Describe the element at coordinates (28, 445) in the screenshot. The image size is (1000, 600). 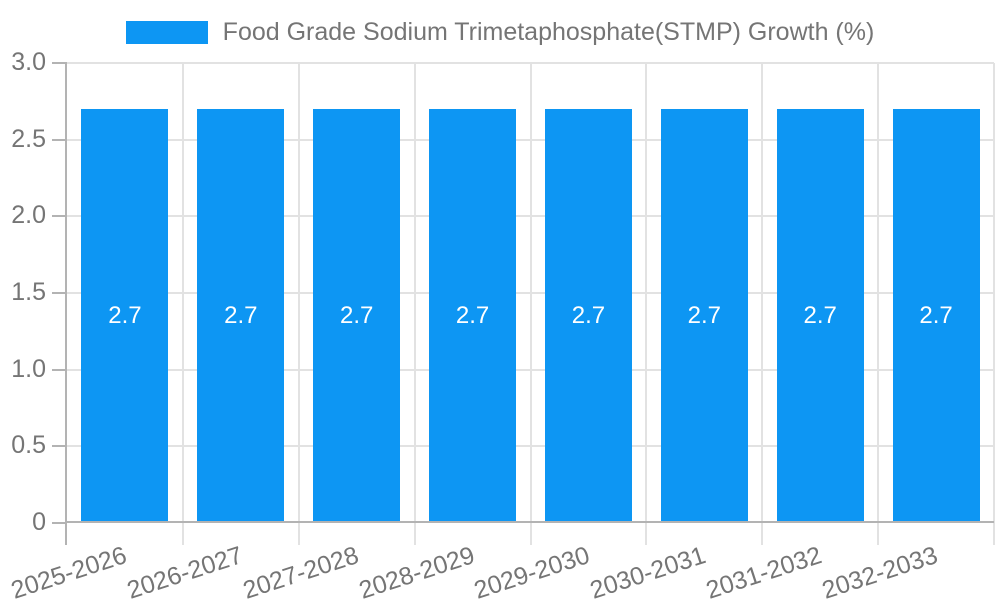
I see `y-tick-label: 0.5` at that location.